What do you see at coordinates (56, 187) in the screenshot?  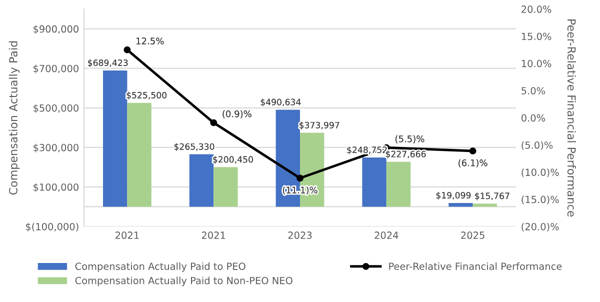 I see `y-tick-label: $100,000` at bounding box center [56, 187].